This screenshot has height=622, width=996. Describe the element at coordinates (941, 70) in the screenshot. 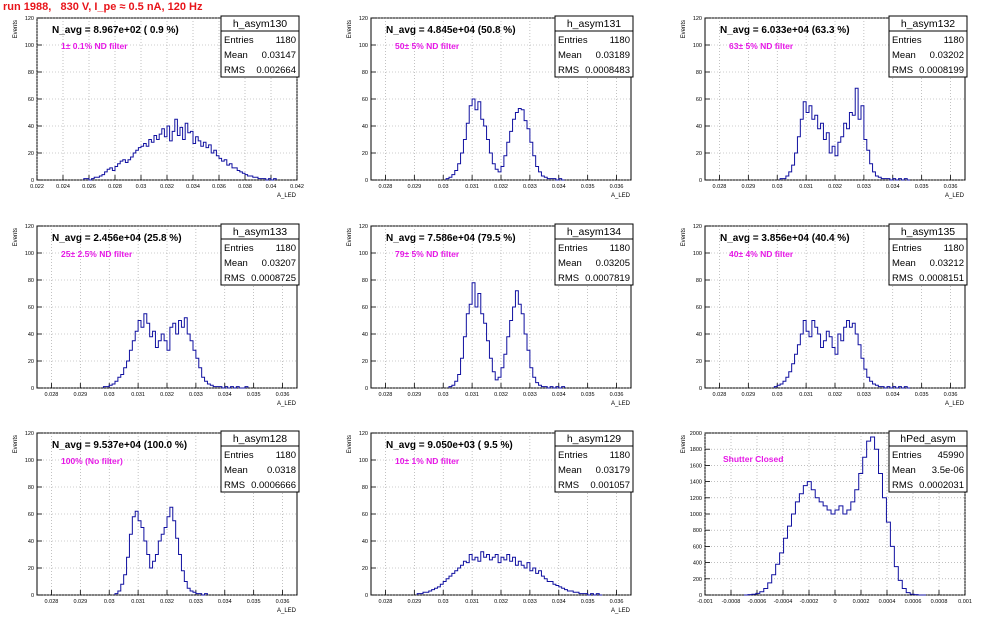

I see `stats-value-rms: 0.0008199` at that location.